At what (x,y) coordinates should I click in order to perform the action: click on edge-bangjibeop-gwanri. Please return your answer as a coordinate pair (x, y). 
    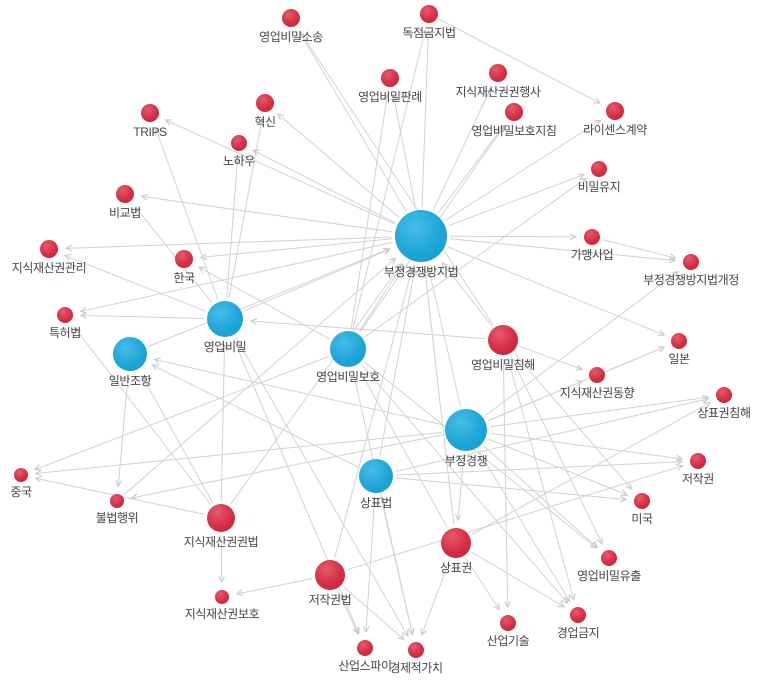
    Looking at the image, I should click on (229, 242).